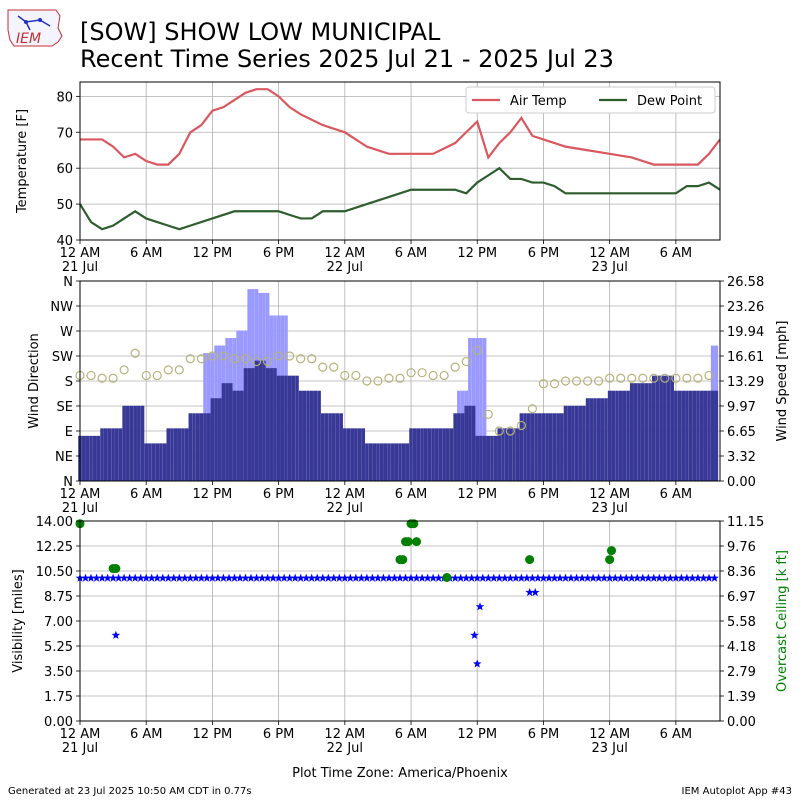  What do you see at coordinates (741, 457) in the screenshot?
I see `y2-tick-label: 3.32` at bounding box center [741, 457].